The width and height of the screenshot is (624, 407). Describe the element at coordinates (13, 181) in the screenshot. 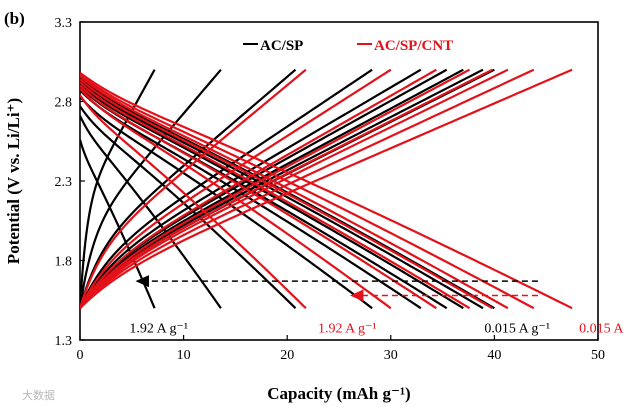

I see `y-axis-title: Potential (V vs. Li/Li⁺)` at that location.